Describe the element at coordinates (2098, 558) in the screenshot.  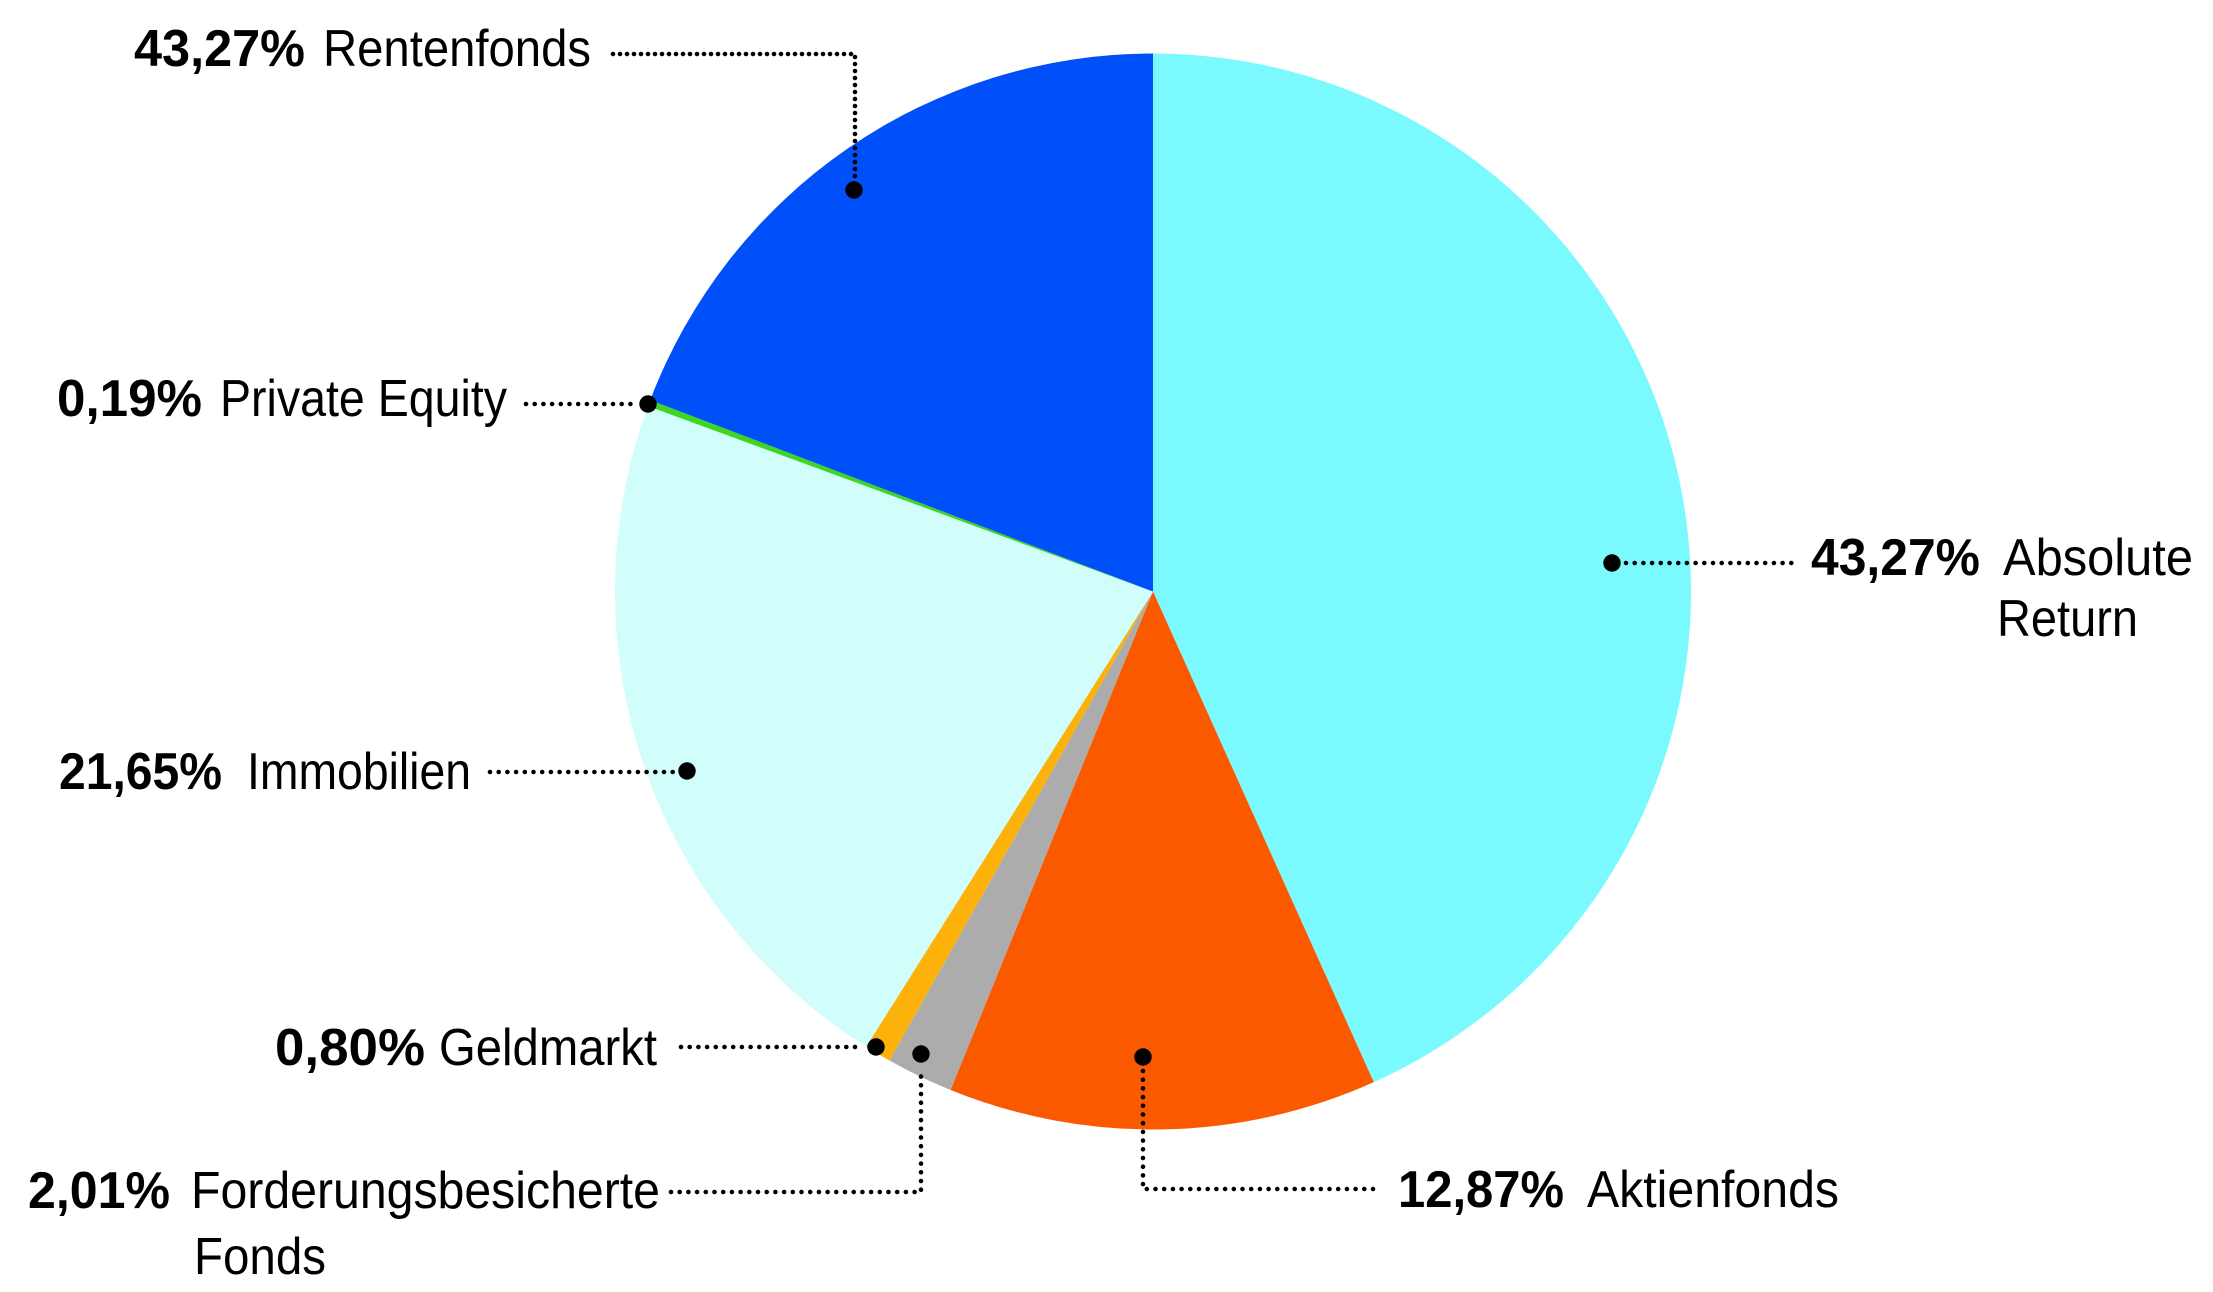
I see `svg-text: Absolute` at that location.